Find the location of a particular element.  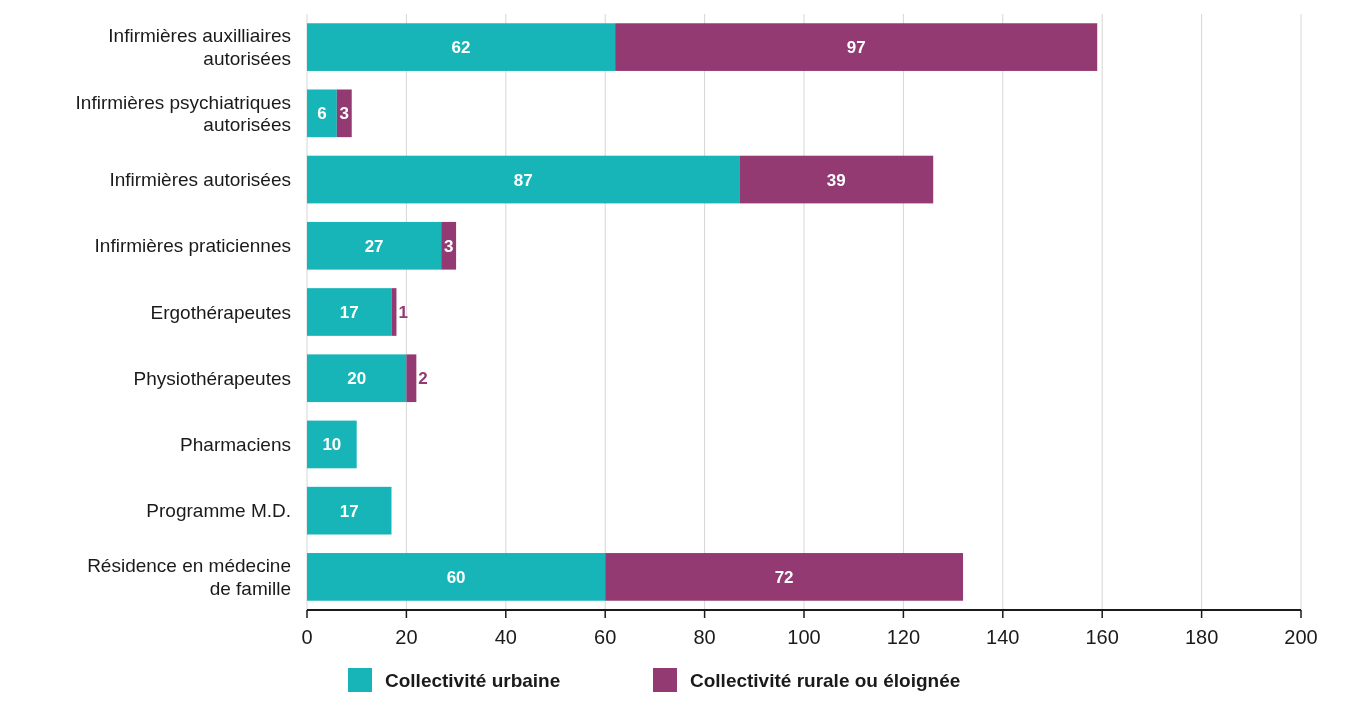

data-label: 10 is located at coordinates (332, 445).